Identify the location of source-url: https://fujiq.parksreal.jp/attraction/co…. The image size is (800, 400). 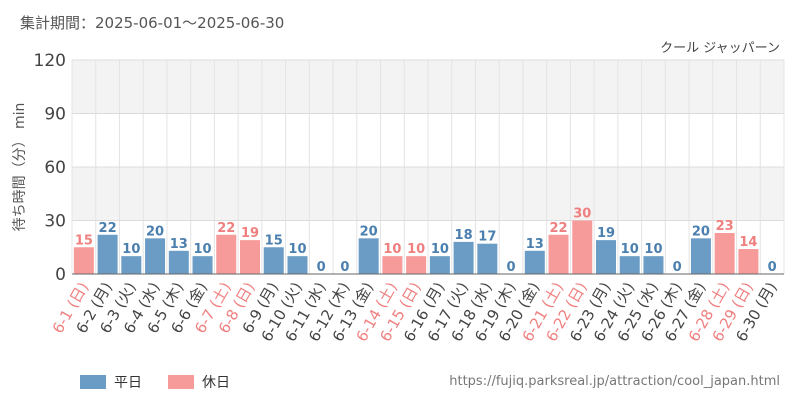
(614, 381).